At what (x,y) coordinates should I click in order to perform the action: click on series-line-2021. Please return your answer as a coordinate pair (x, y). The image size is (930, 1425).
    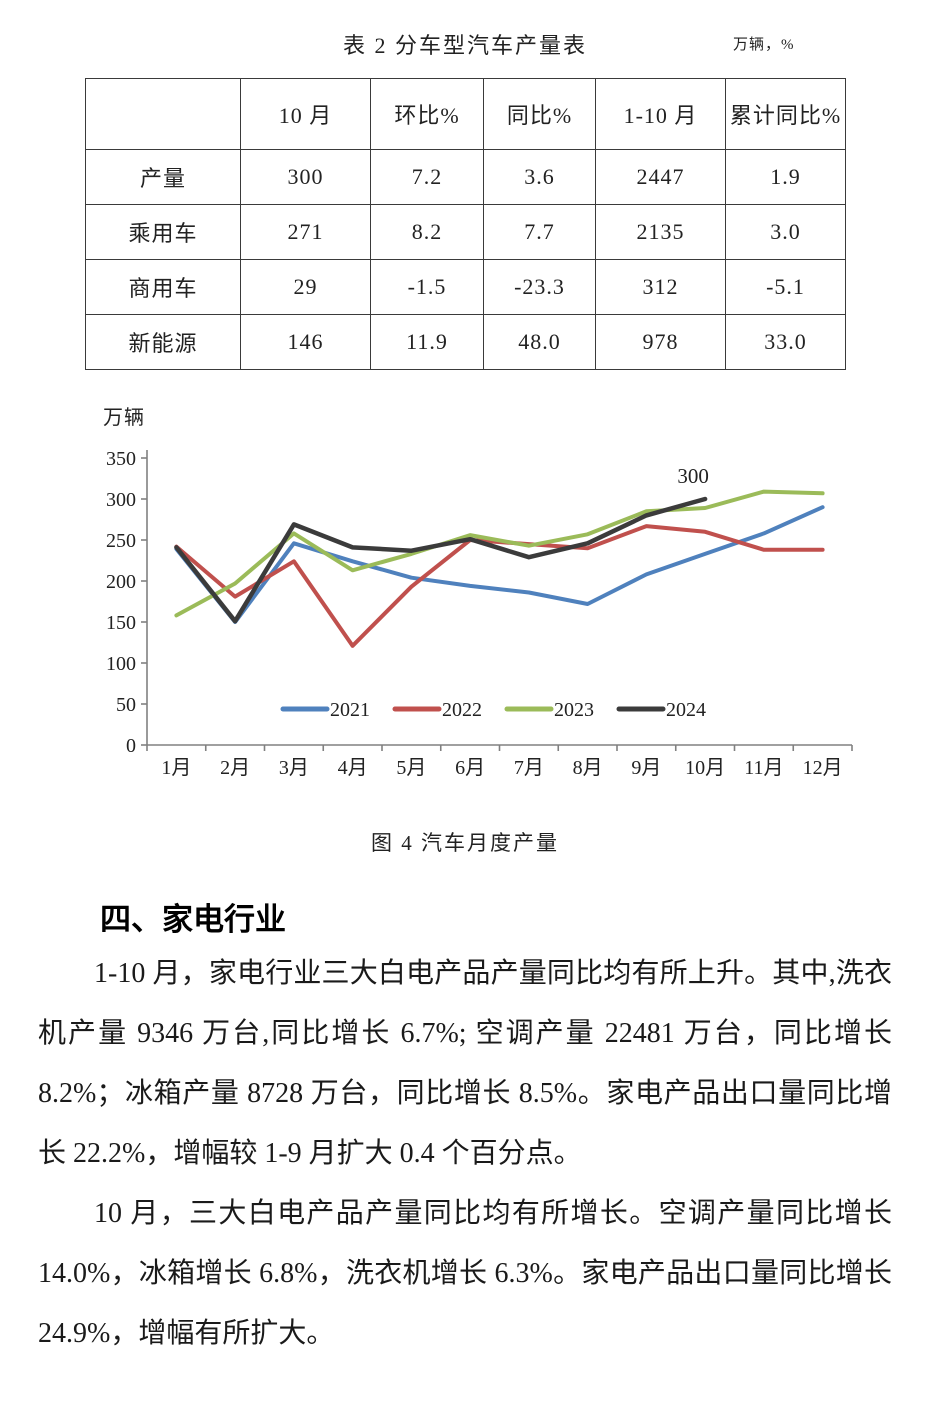
    Looking at the image, I should click on (499, 564).